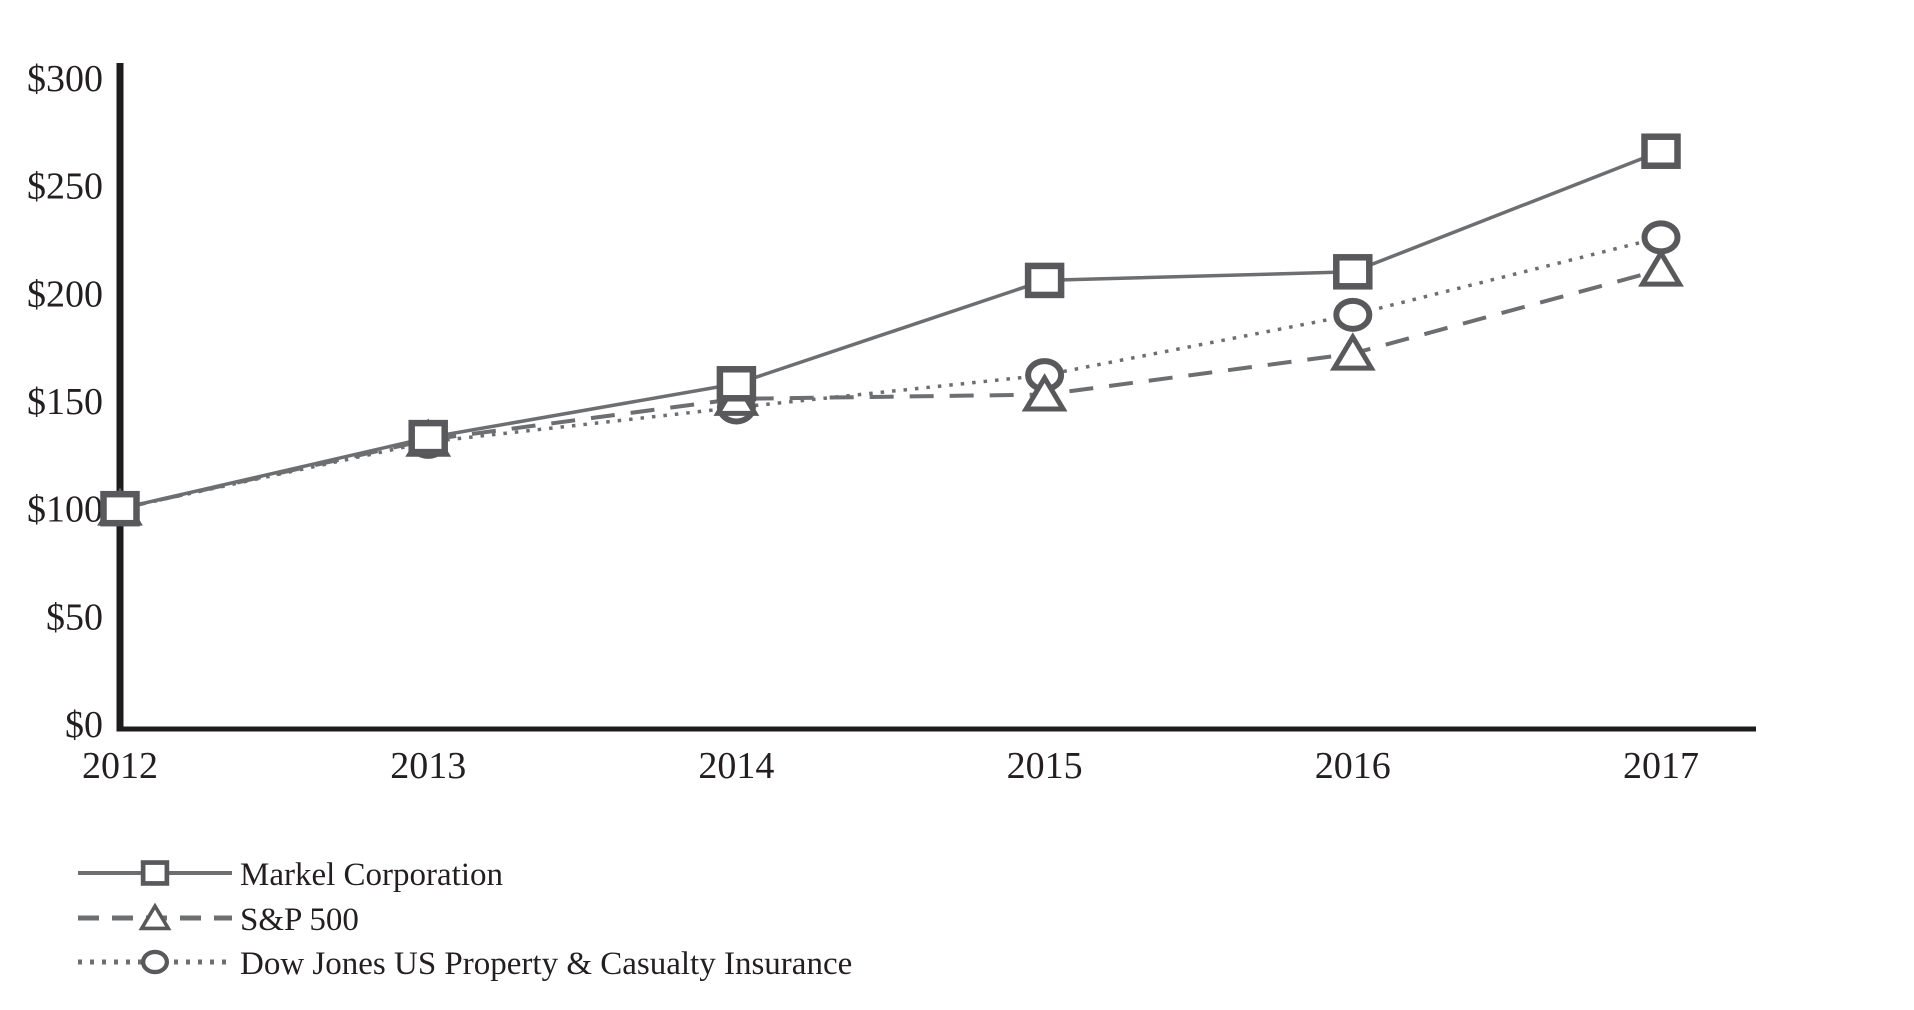 Image resolution: width=1914 pixels, height=1010 pixels. I want to click on x-axis-tick-label: 2012, so click(120, 766).